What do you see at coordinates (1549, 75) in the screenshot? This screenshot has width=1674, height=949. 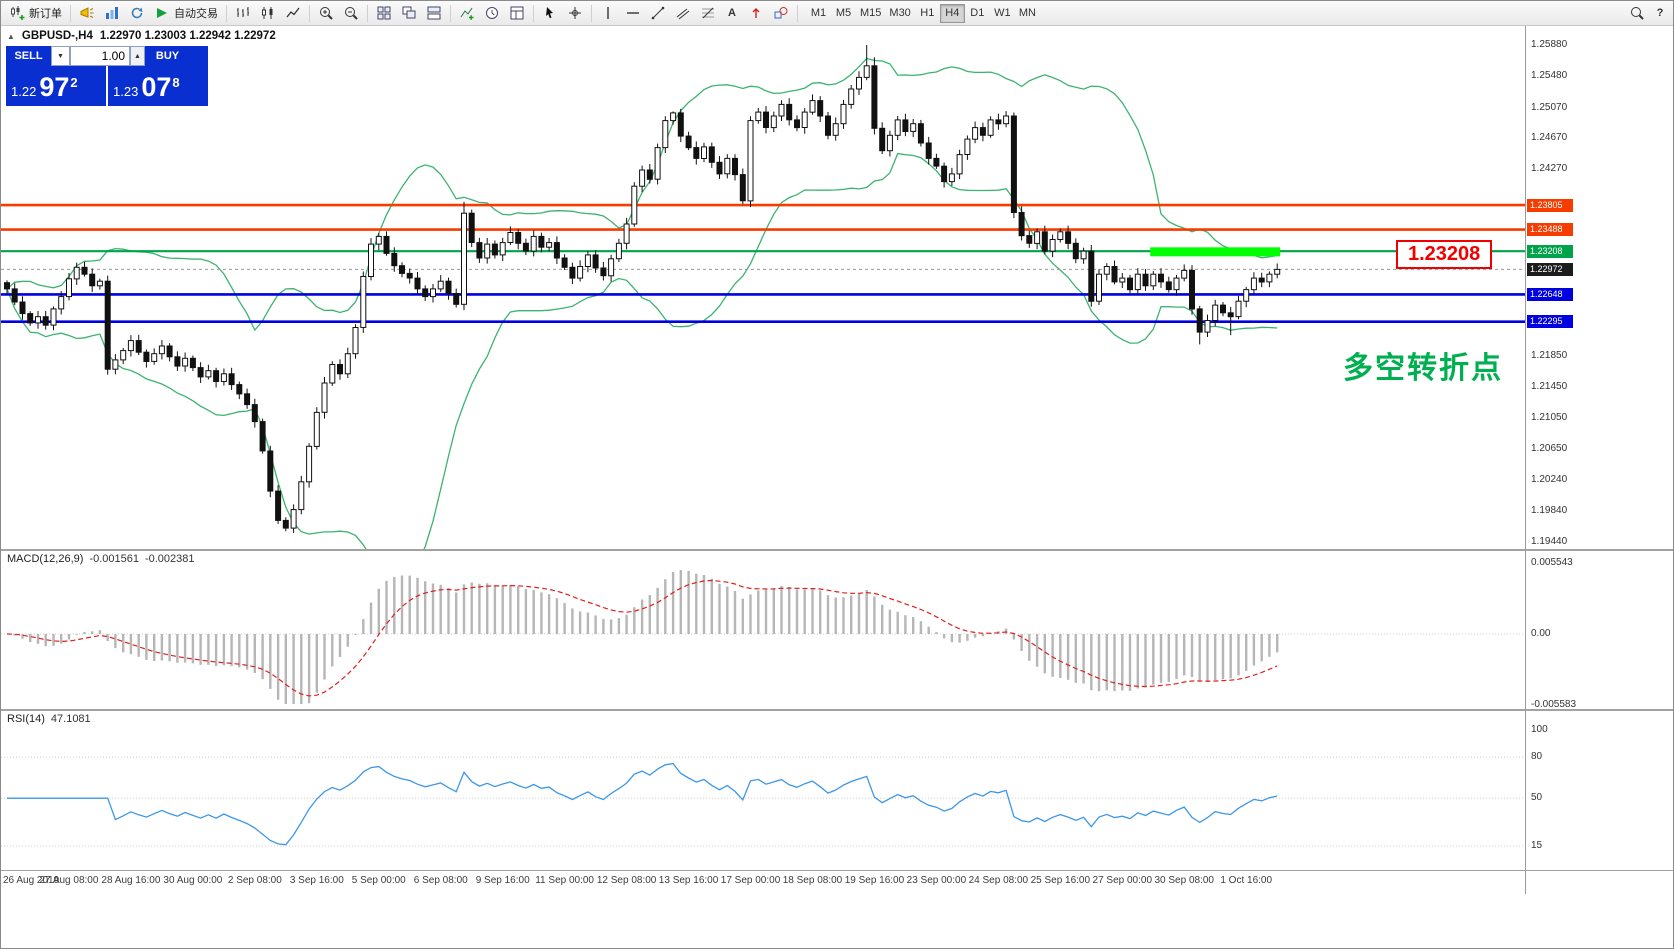 I see `price-axis-label: 1.25480` at bounding box center [1549, 75].